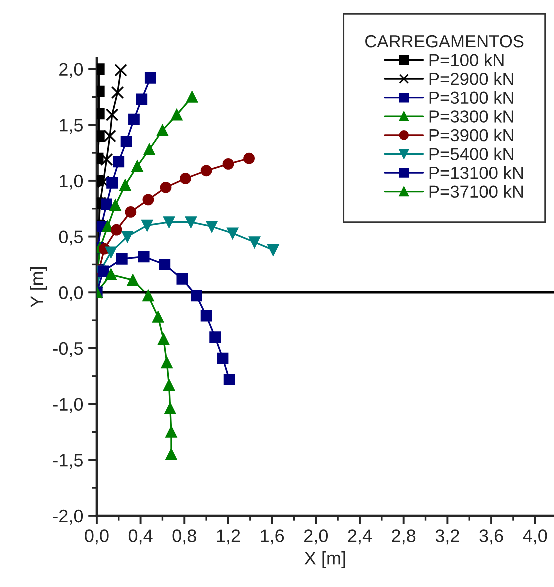 Image resolution: width=554 pixels, height=587 pixels. I want to click on legend-label: P=5400 kN, so click(472, 154).